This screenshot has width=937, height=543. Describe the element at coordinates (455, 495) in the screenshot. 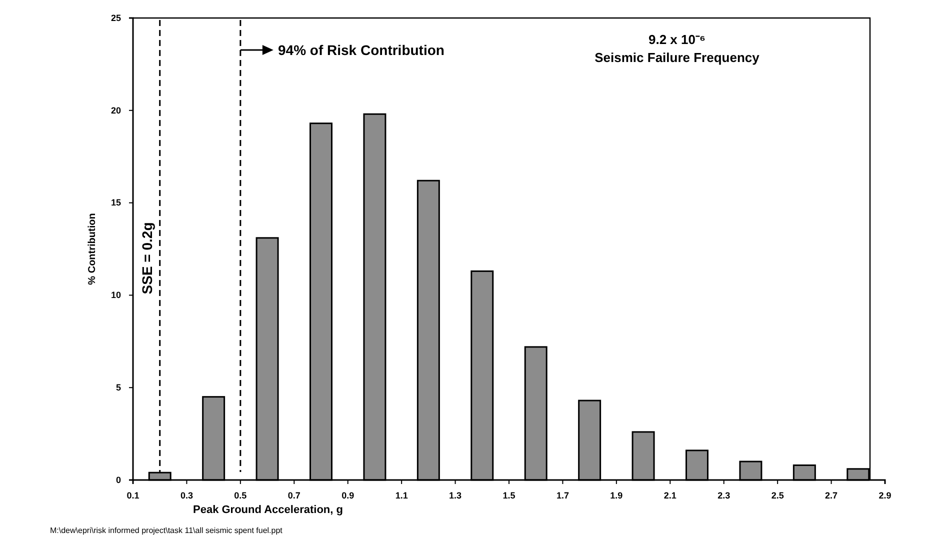

I see `x-tick-label: 1.3` at that location.